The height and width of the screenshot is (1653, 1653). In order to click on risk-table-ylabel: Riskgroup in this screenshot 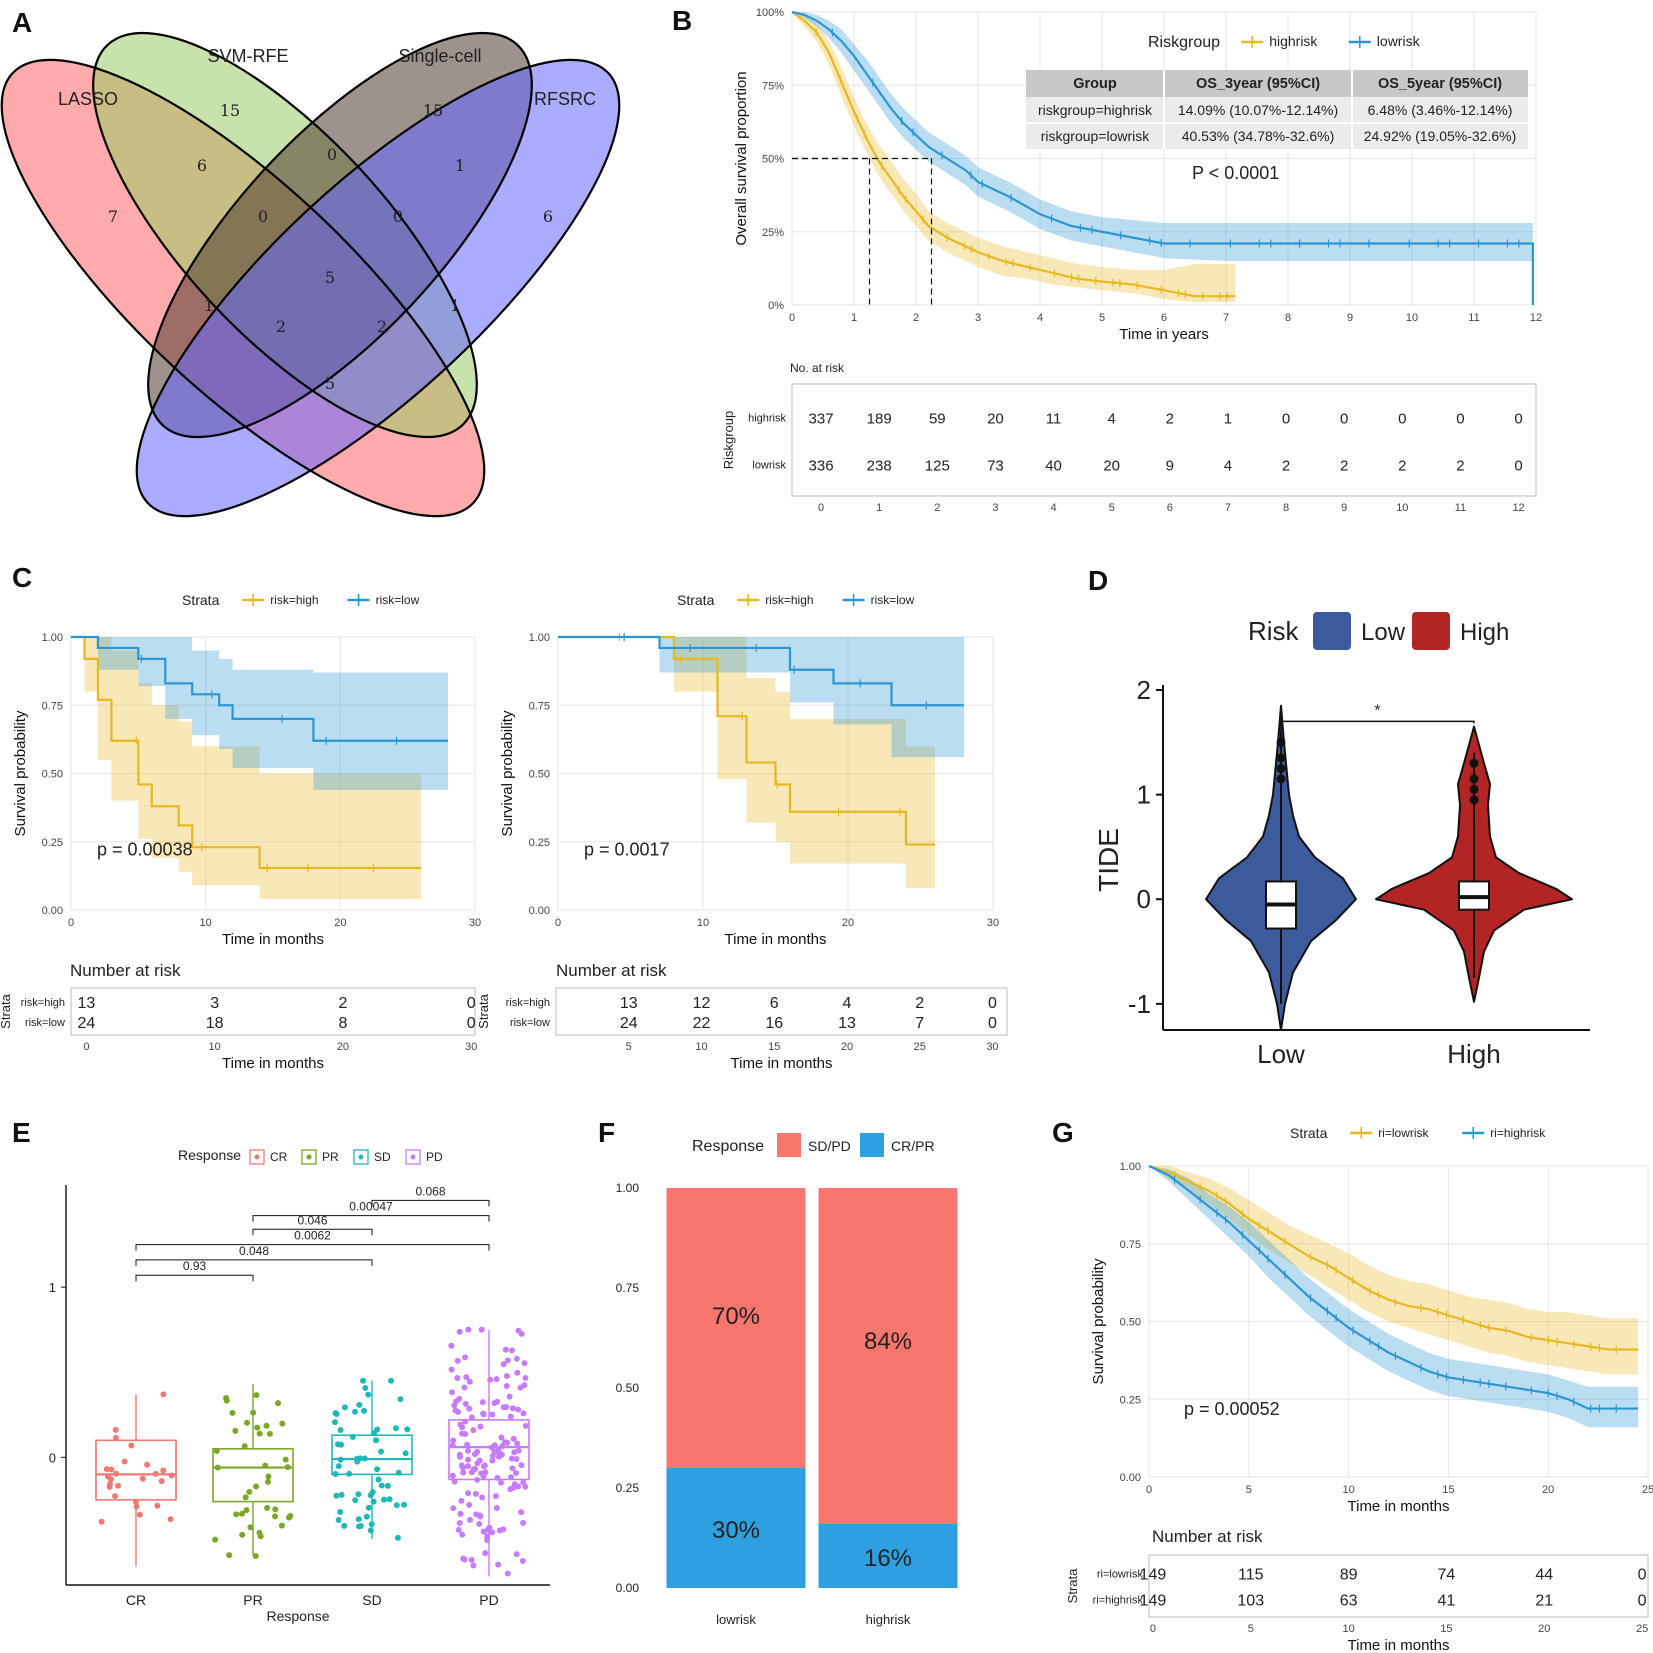, I will do `click(728, 440)`.